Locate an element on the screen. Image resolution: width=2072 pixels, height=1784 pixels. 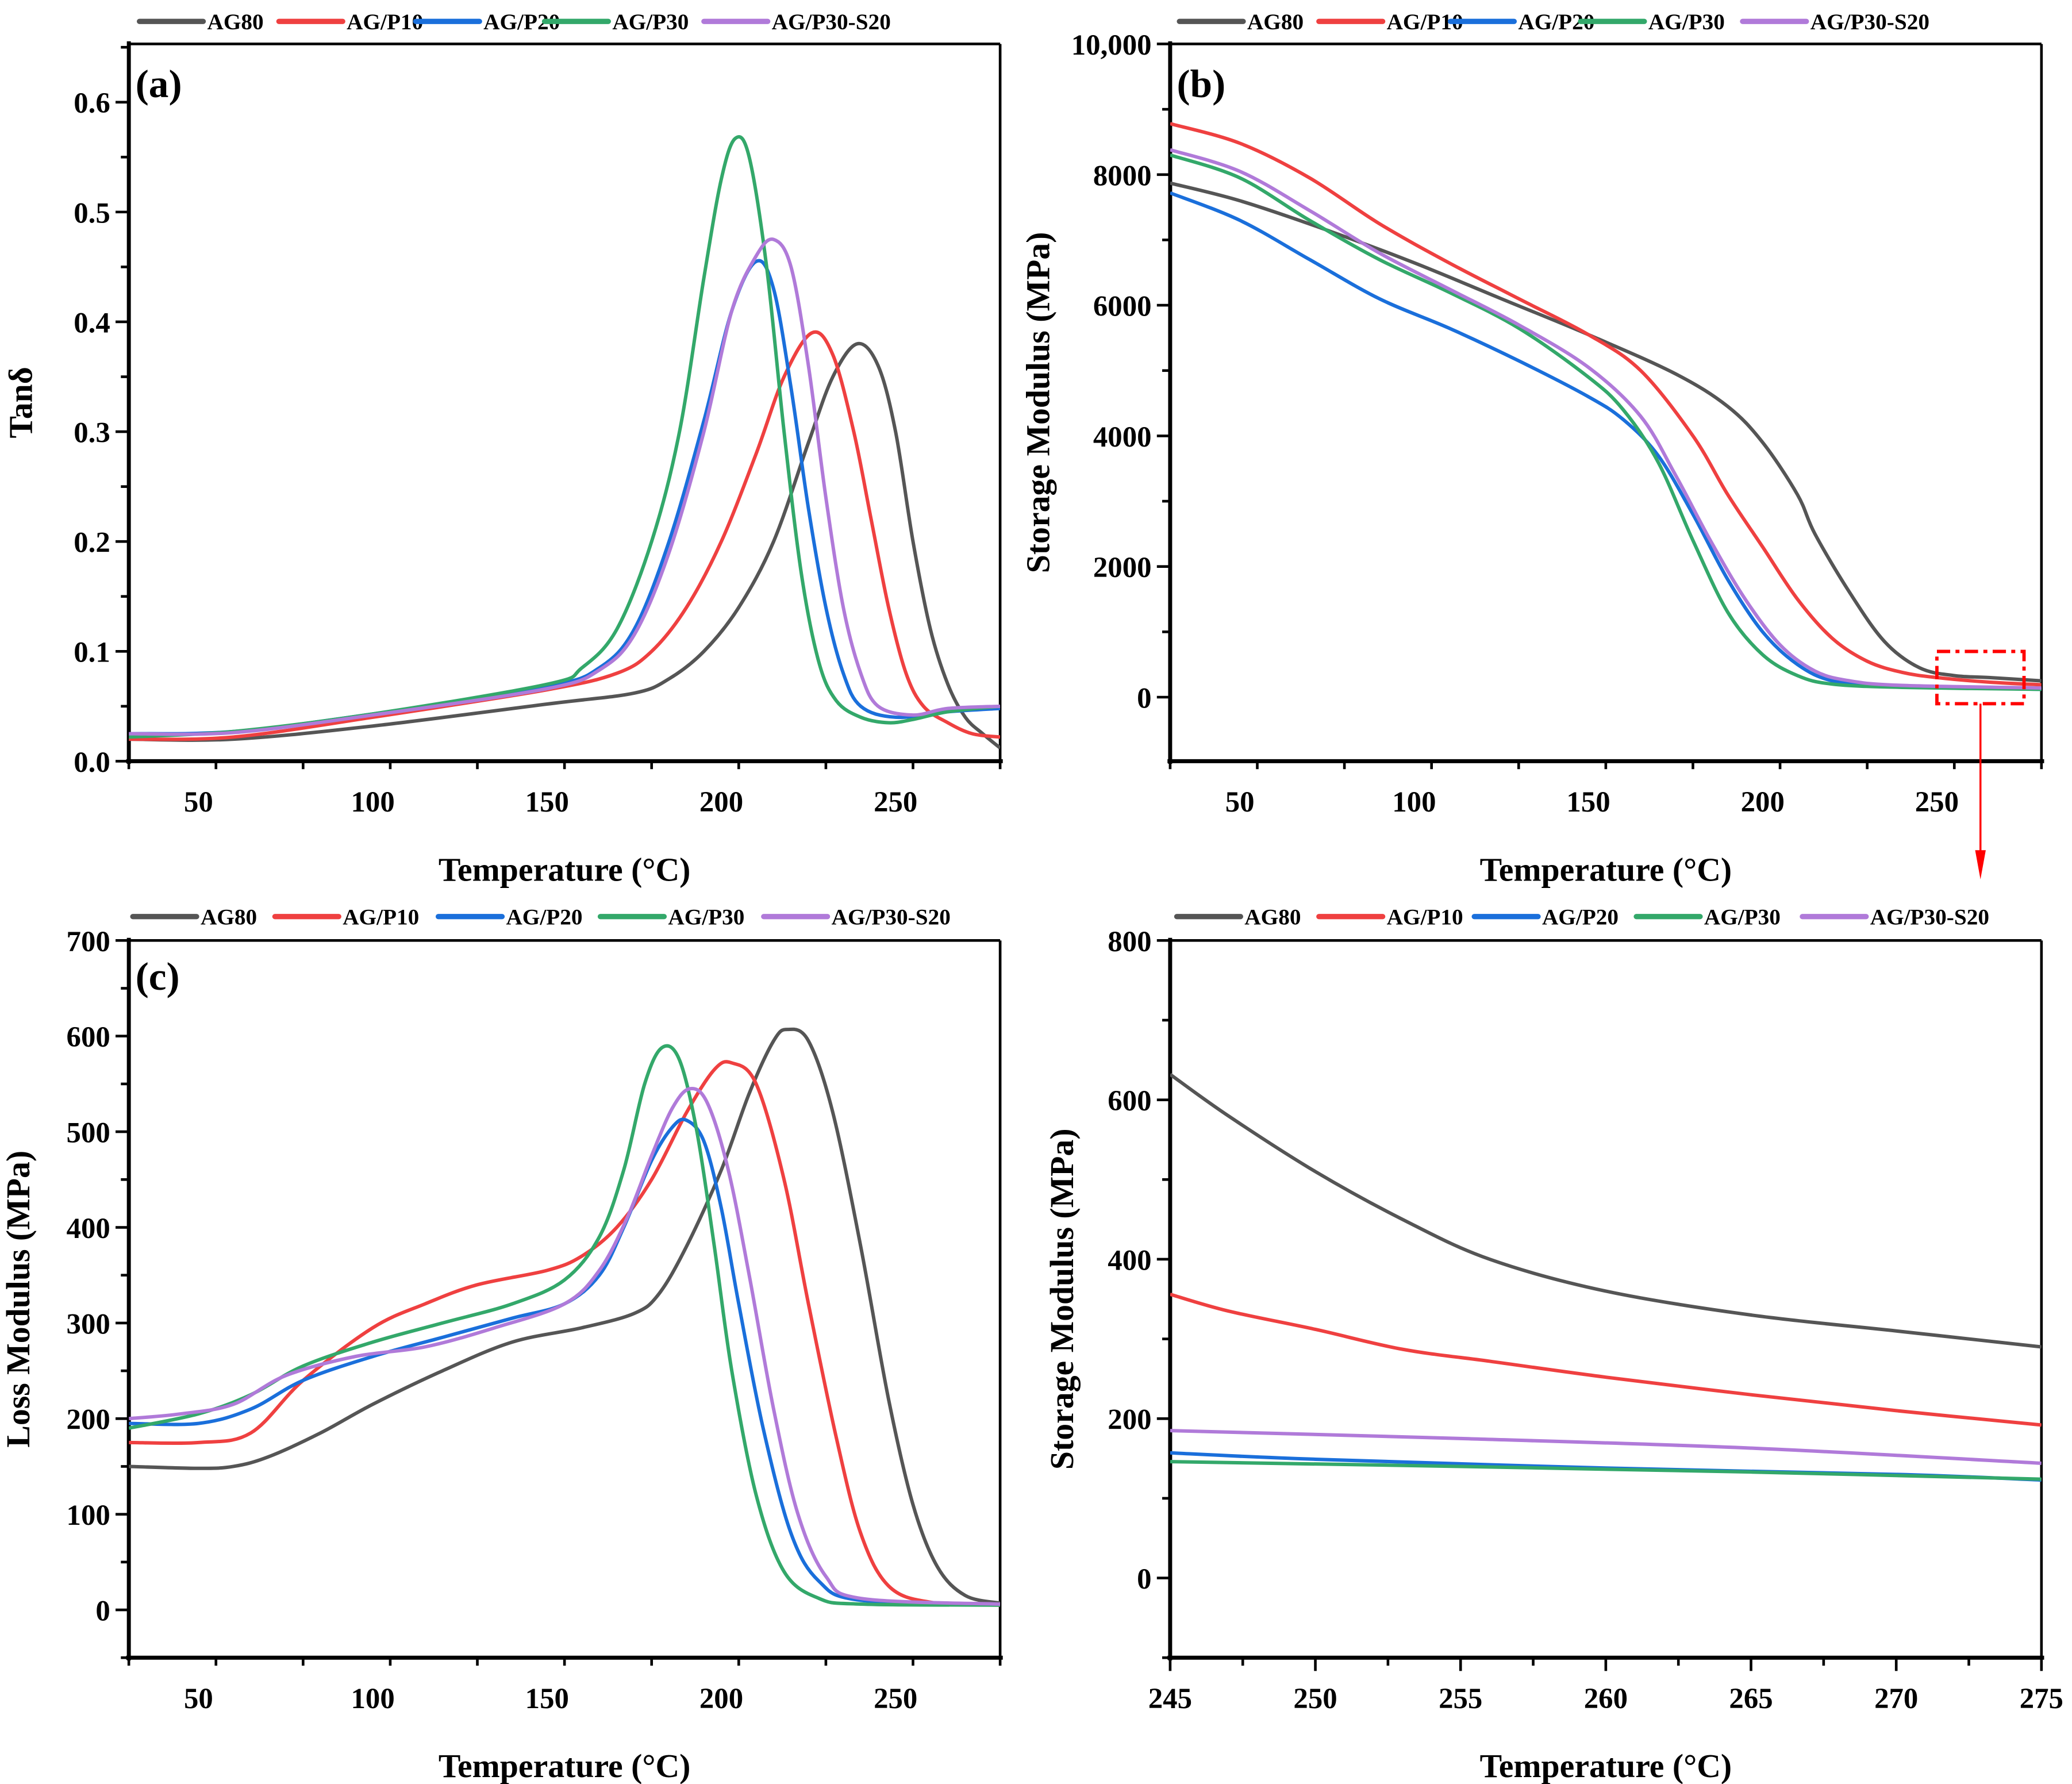
y-tick-label: 0.6 is located at coordinates (92, 103).